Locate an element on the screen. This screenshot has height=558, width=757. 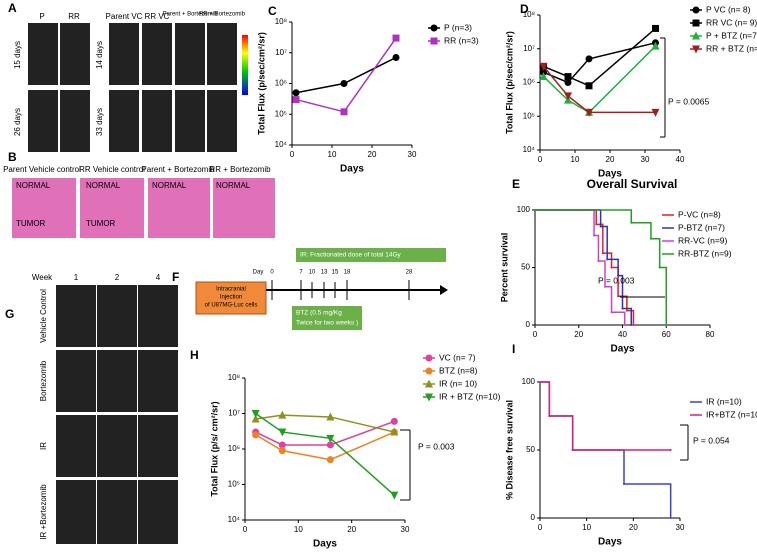
btz-box is located at coordinates (327, 318).